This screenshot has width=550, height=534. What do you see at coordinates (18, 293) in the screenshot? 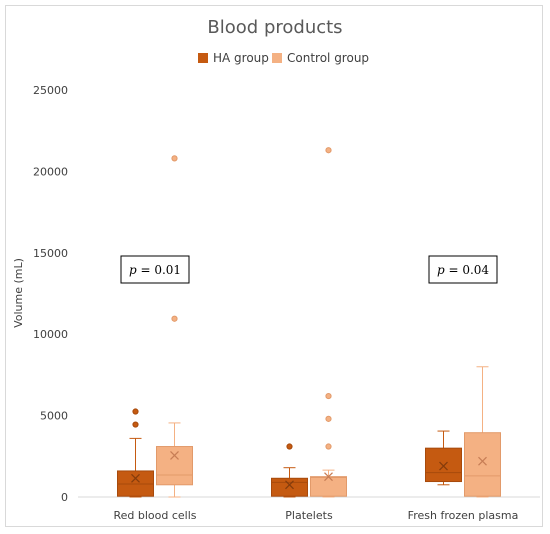
I see `y-axis-label: Volume (mL)` at bounding box center [18, 293].